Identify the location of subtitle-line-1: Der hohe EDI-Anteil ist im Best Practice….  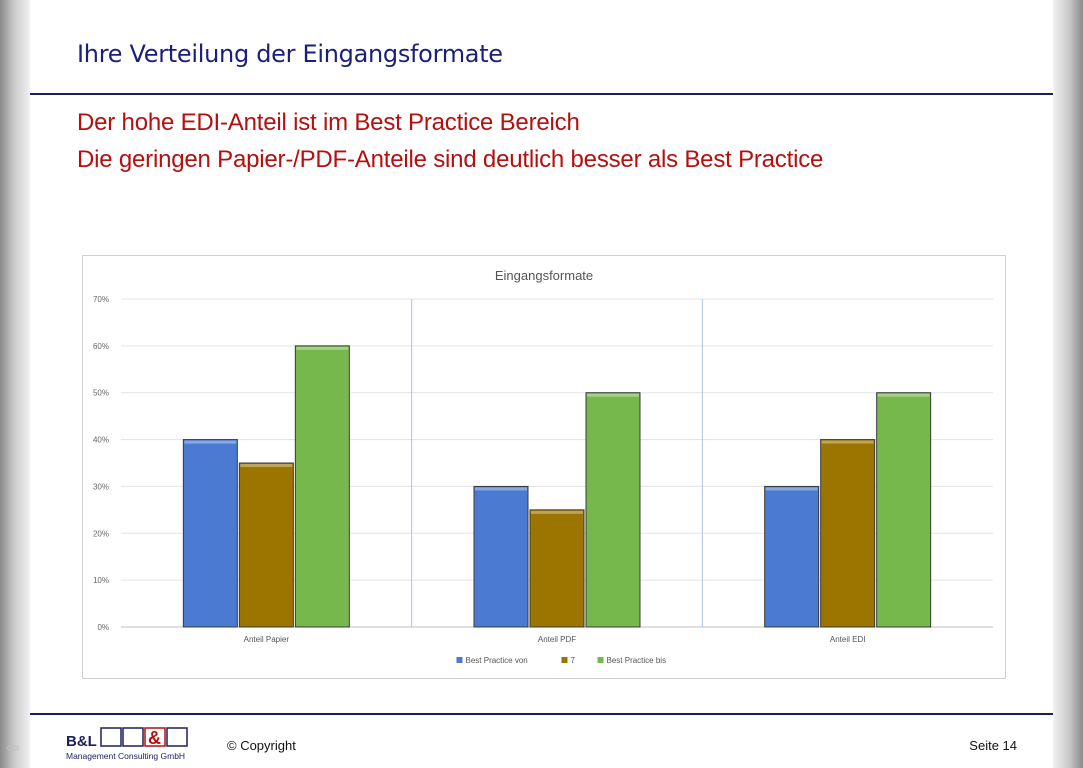
(328, 122).